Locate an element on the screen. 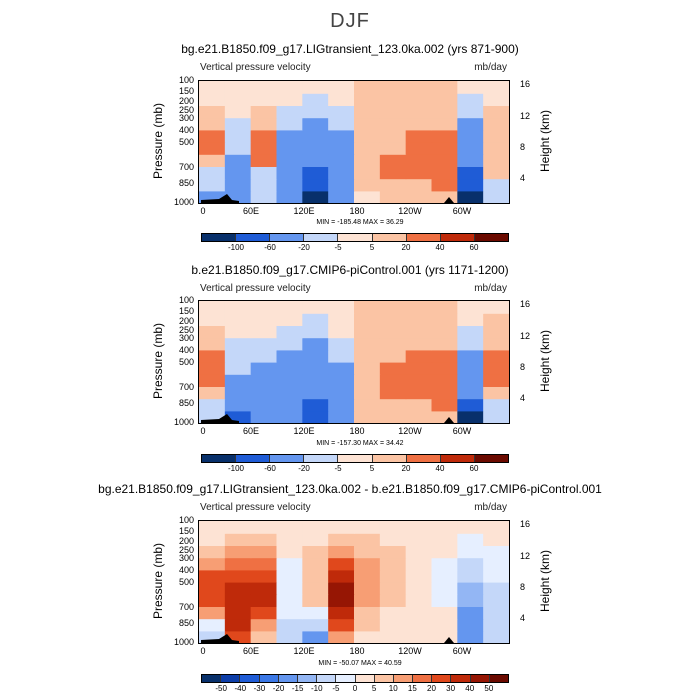  height-tick: 8 is located at coordinates (523, 367).